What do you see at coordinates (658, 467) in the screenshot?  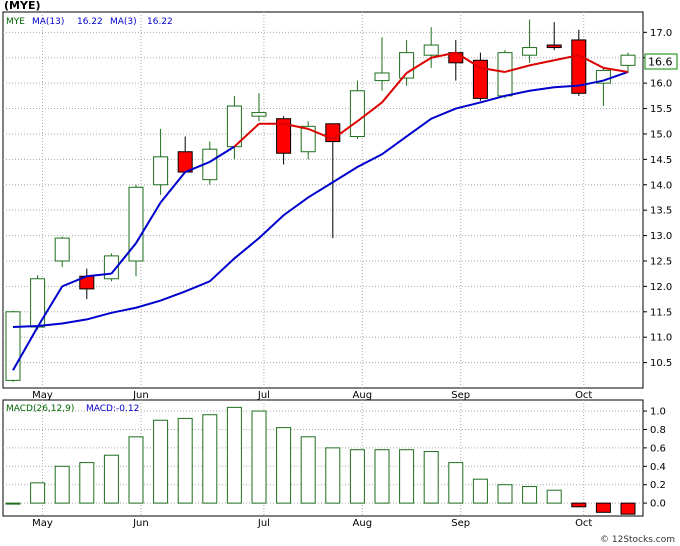 I see `macd-y-tick-label: 0.4` at bounding box center [658, 467].